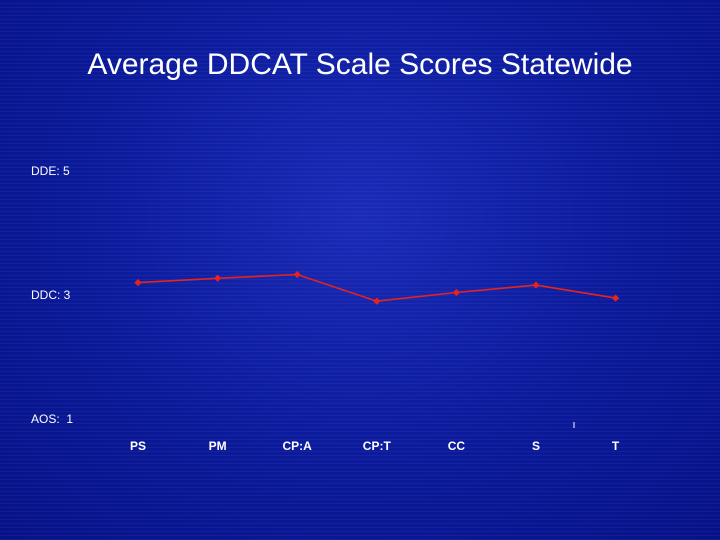 The height and width of the screenshot is (540, 720). What do you see at coordinates (138, 446) in the screenshot?
I see `x-tick-label: PS` at bounding box center [138, 446].